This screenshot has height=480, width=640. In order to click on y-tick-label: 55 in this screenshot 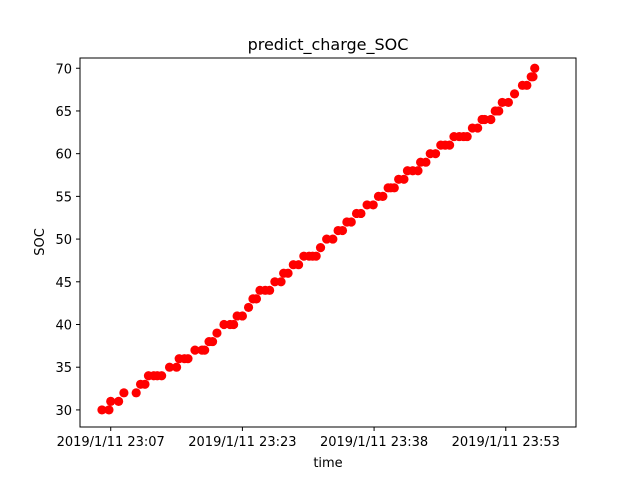, I will do `click(63, 197)`.